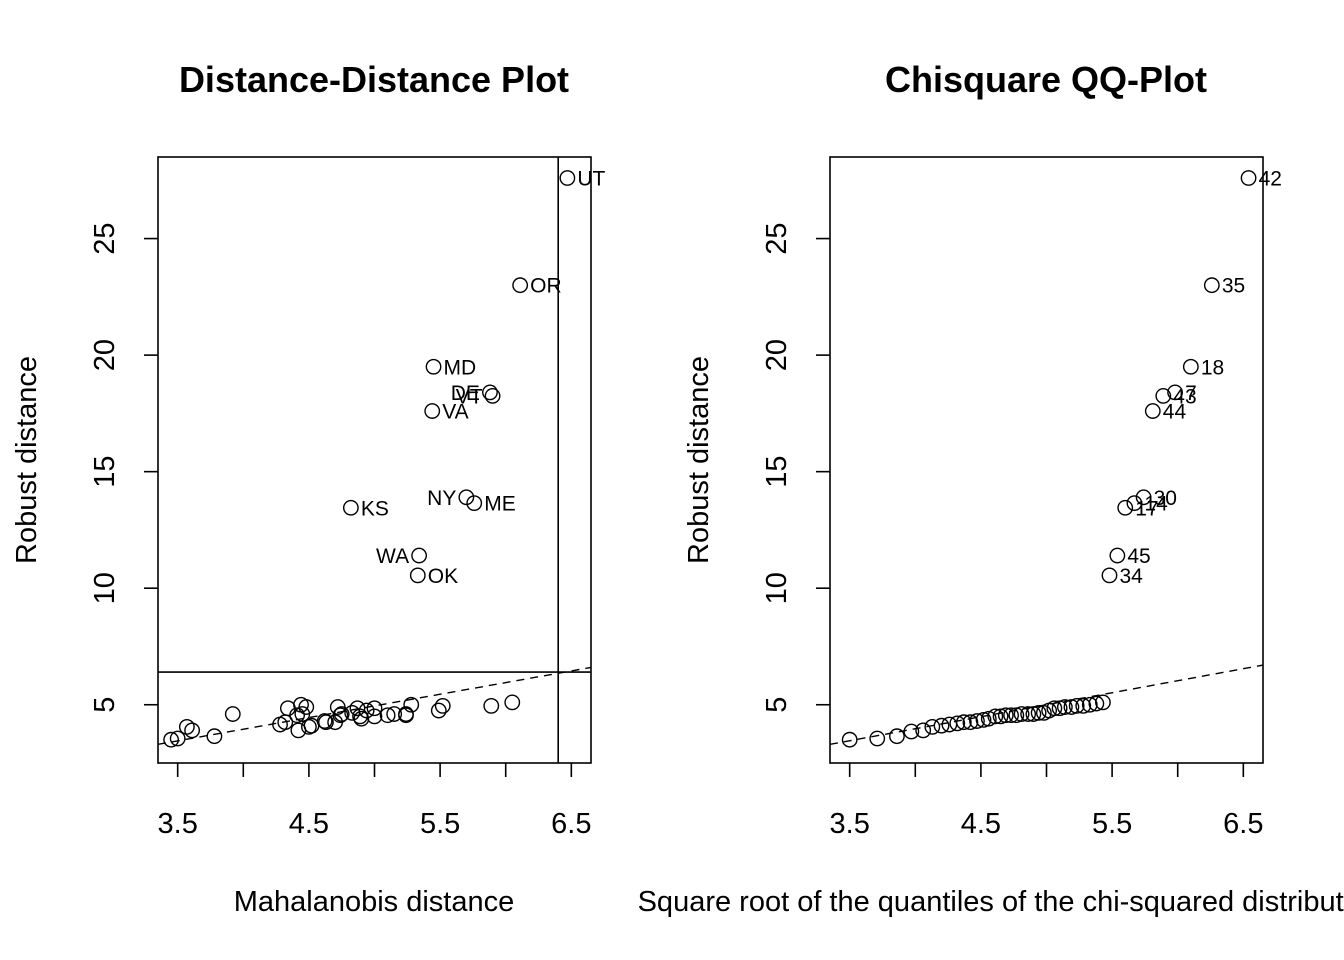  What do you see at coordinates (375, 508) in the screenshot?
I see `point-label: KS` at bounding box center [375, 508].